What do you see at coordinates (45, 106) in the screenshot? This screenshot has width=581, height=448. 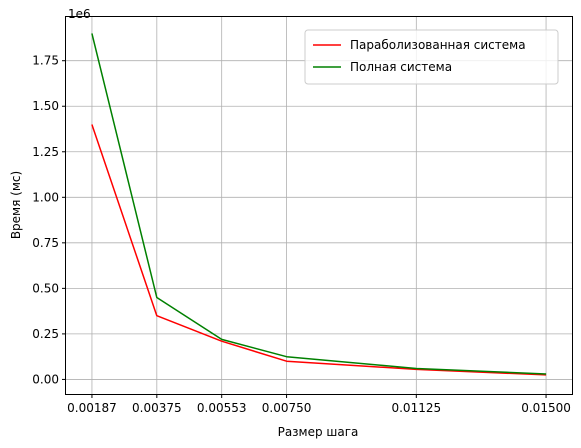 I see `y-tick-label: 1.50` at bounding box center [45, 106].